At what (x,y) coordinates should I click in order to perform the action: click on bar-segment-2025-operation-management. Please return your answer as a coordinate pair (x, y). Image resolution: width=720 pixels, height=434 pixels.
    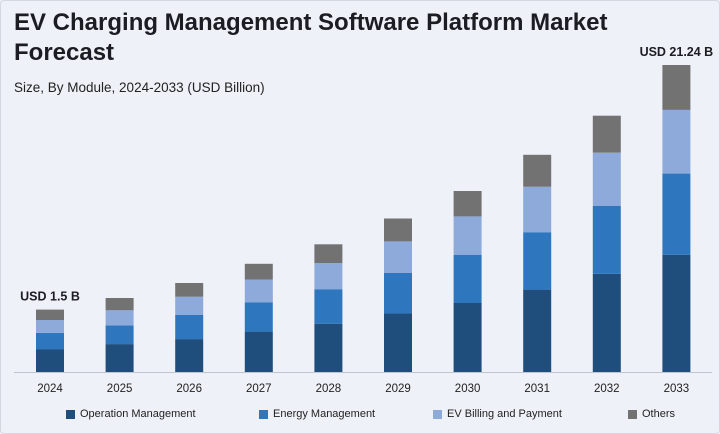
    Looking at the image, I should click on (119, 358).